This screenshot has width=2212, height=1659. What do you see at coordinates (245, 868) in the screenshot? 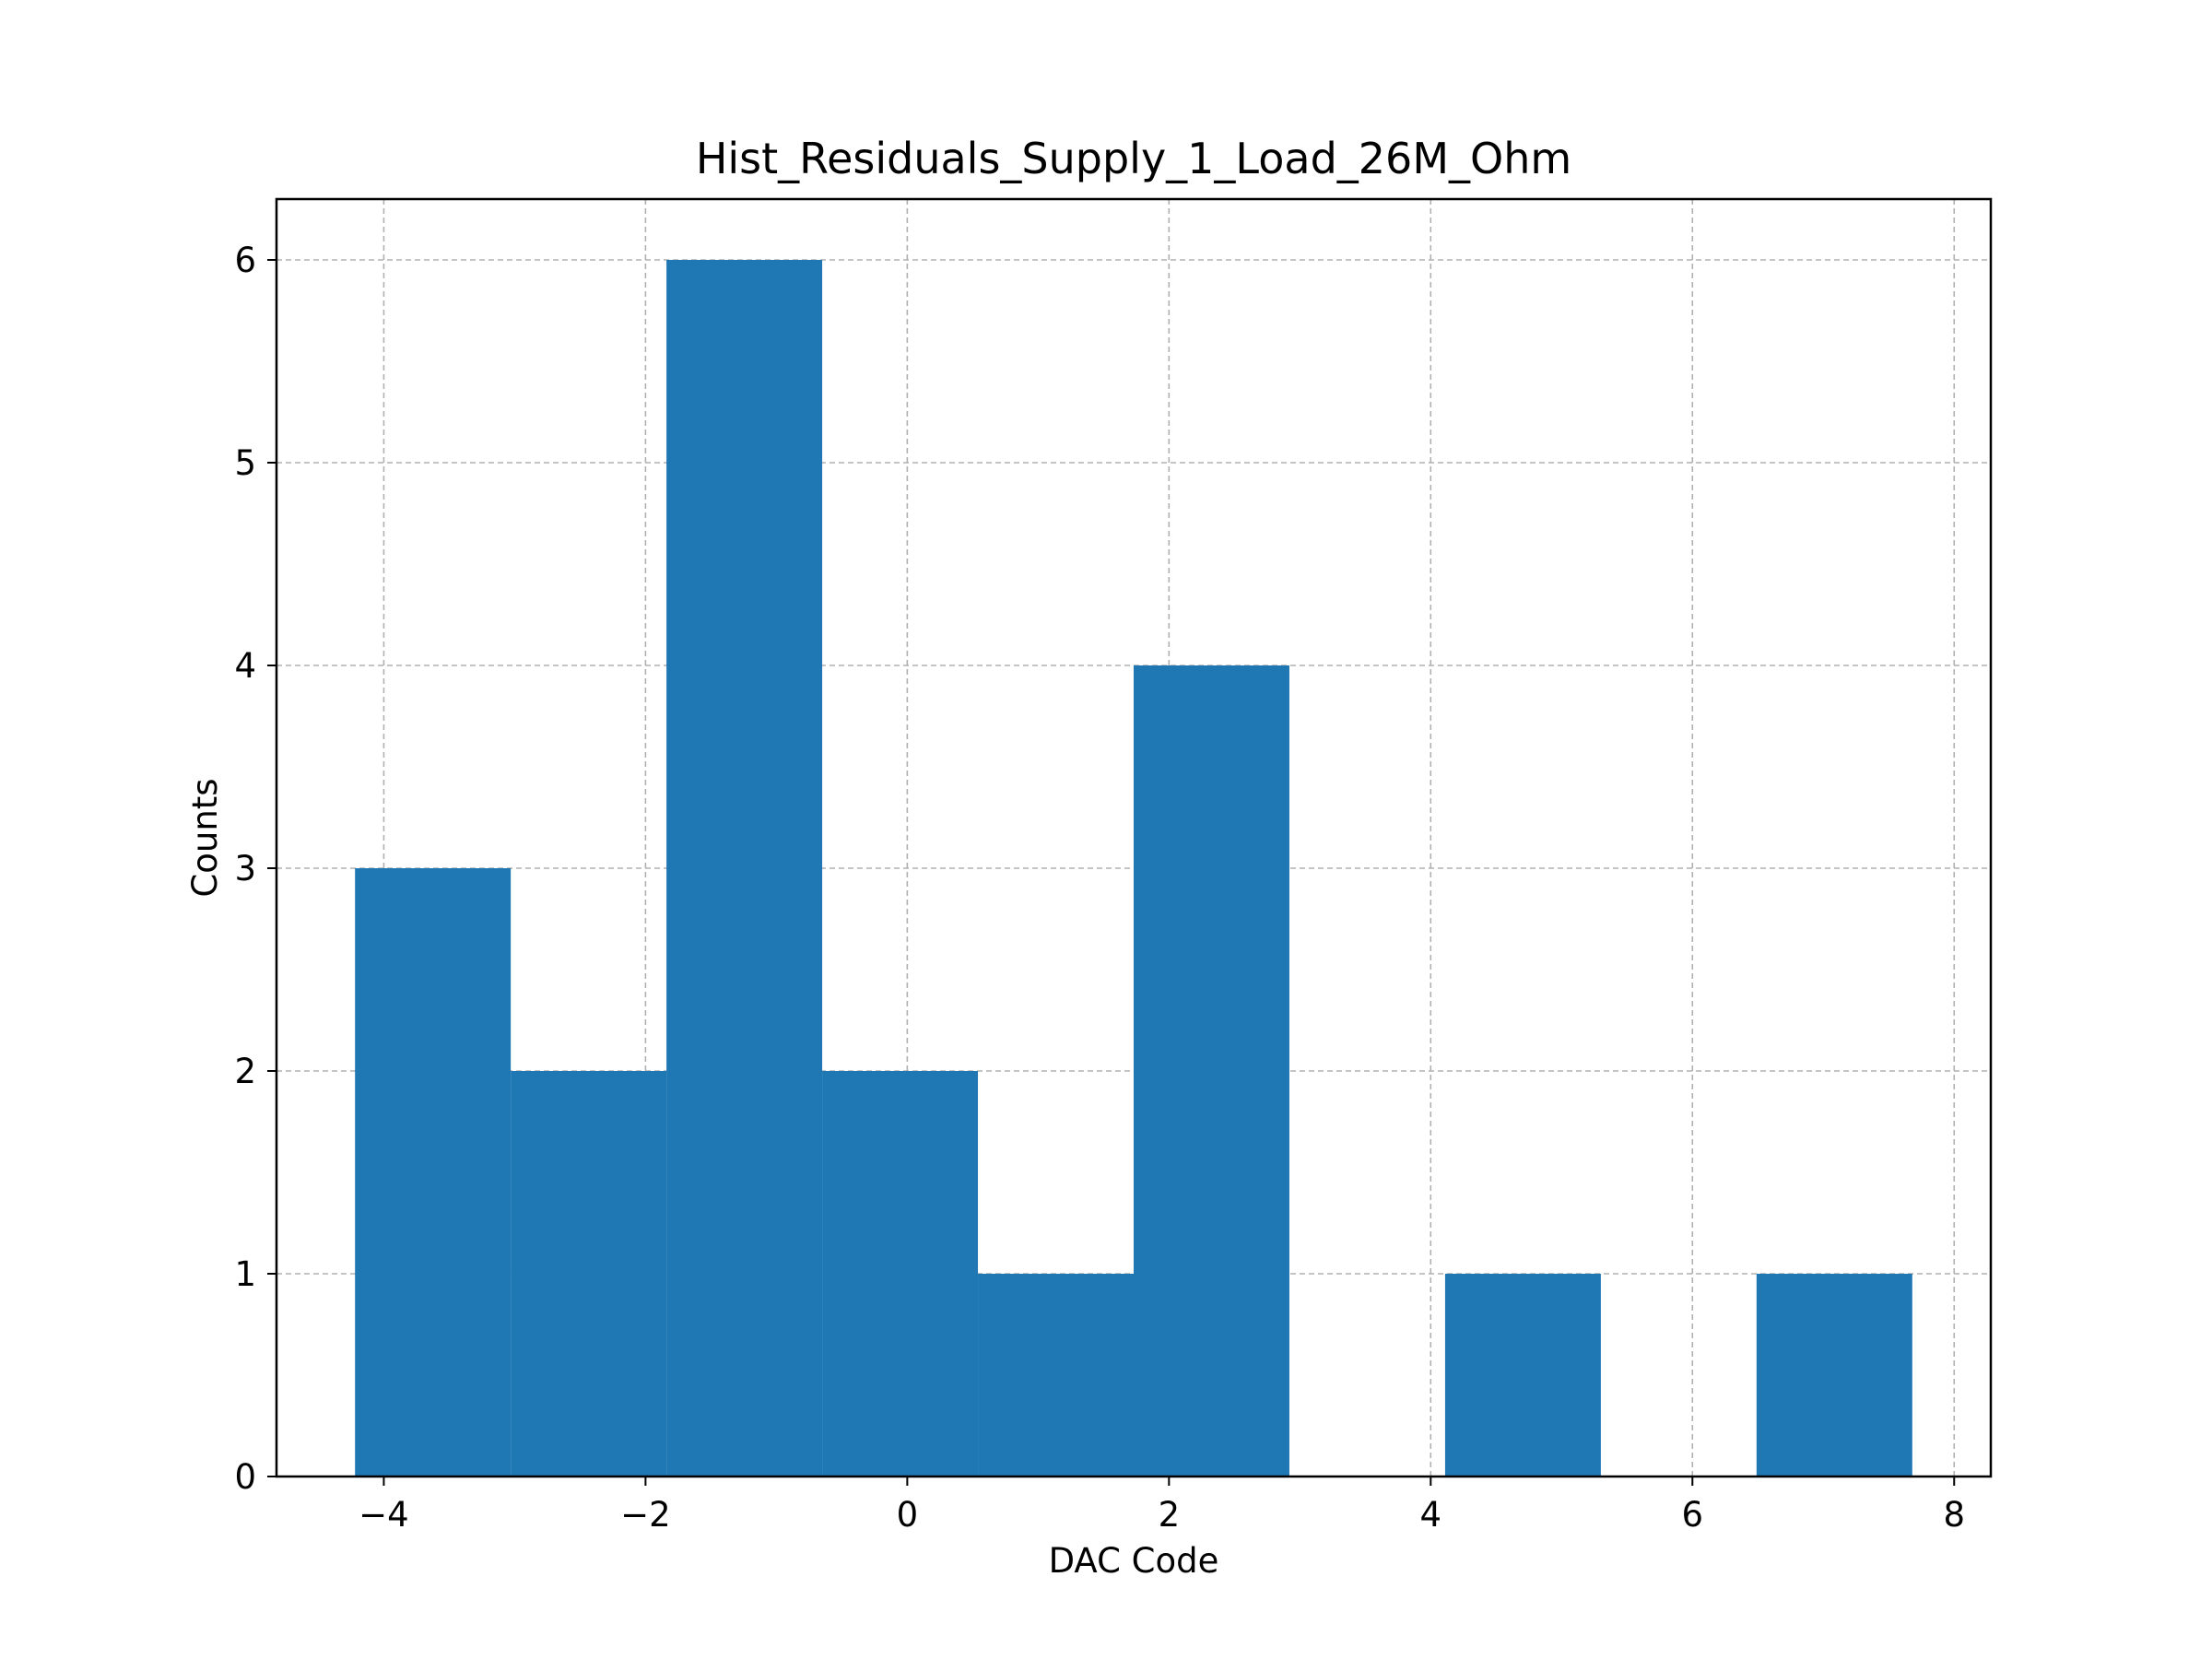
I see `y-tick-label: 3` at bounding box center [245, 868].